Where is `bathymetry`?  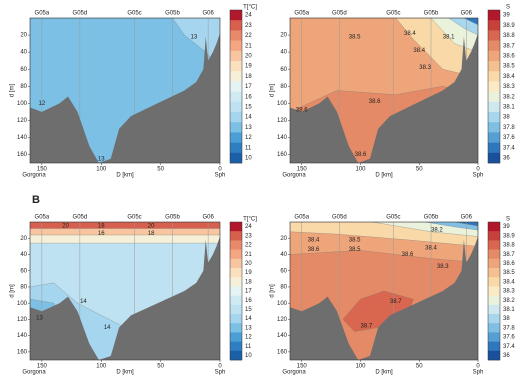 bathymetry is located at coordinates (384, 298).